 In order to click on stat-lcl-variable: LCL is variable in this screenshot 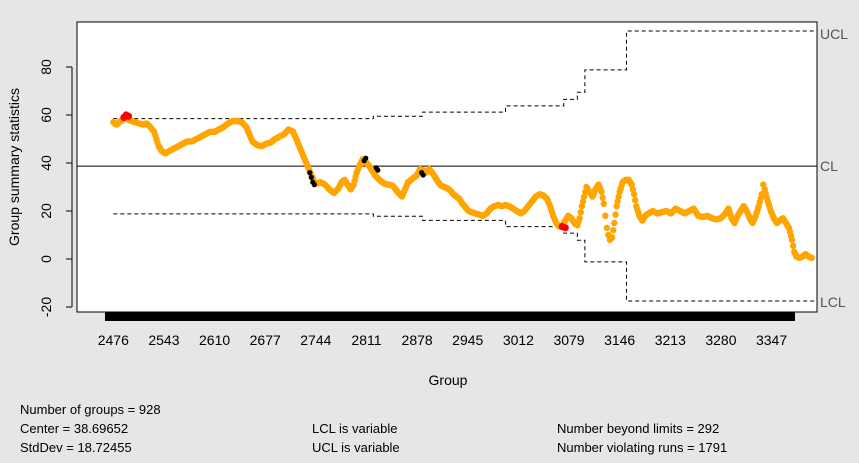, I will do `click(355, 428)`.